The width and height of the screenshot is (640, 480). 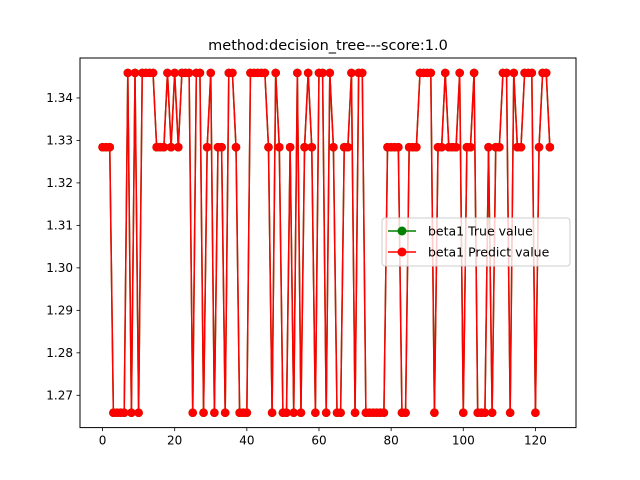 I want to click on x-tick-label: 80, so click(x=390, y=441).